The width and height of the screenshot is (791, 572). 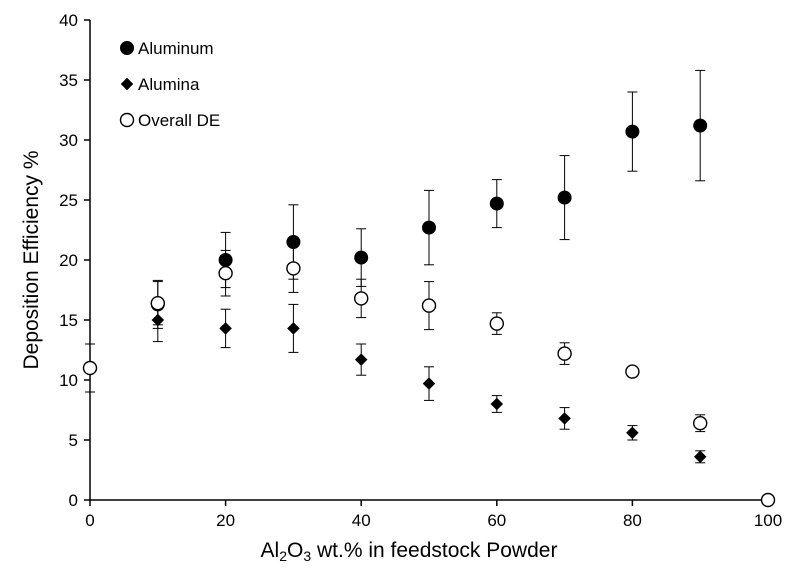 I want to click on x-axis-ticks: 0 20 40 60 80 100, so click(x=433, y=515).